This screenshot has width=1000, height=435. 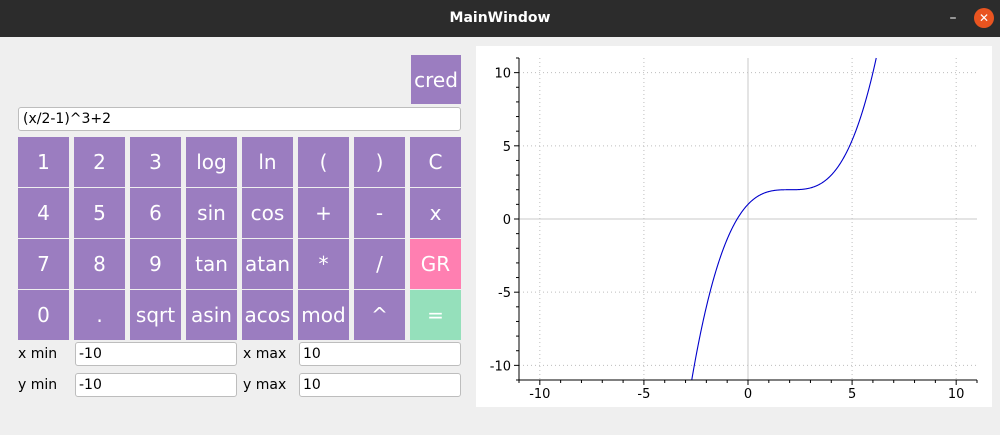 I want to click on window-title: MainWindow, so click(x=500, y=18).